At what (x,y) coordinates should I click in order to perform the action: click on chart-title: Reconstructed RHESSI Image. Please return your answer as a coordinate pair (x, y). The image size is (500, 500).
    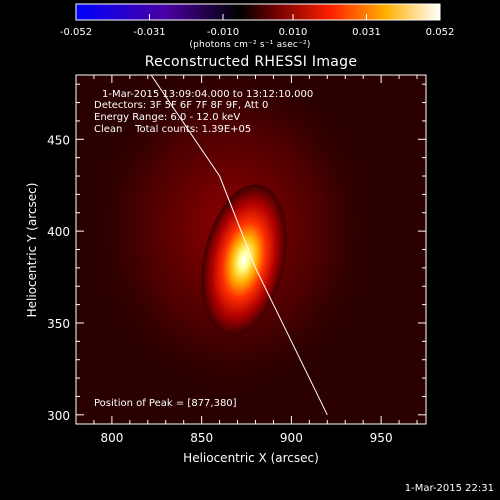
    Looking at the image, I should click on (251, 62).